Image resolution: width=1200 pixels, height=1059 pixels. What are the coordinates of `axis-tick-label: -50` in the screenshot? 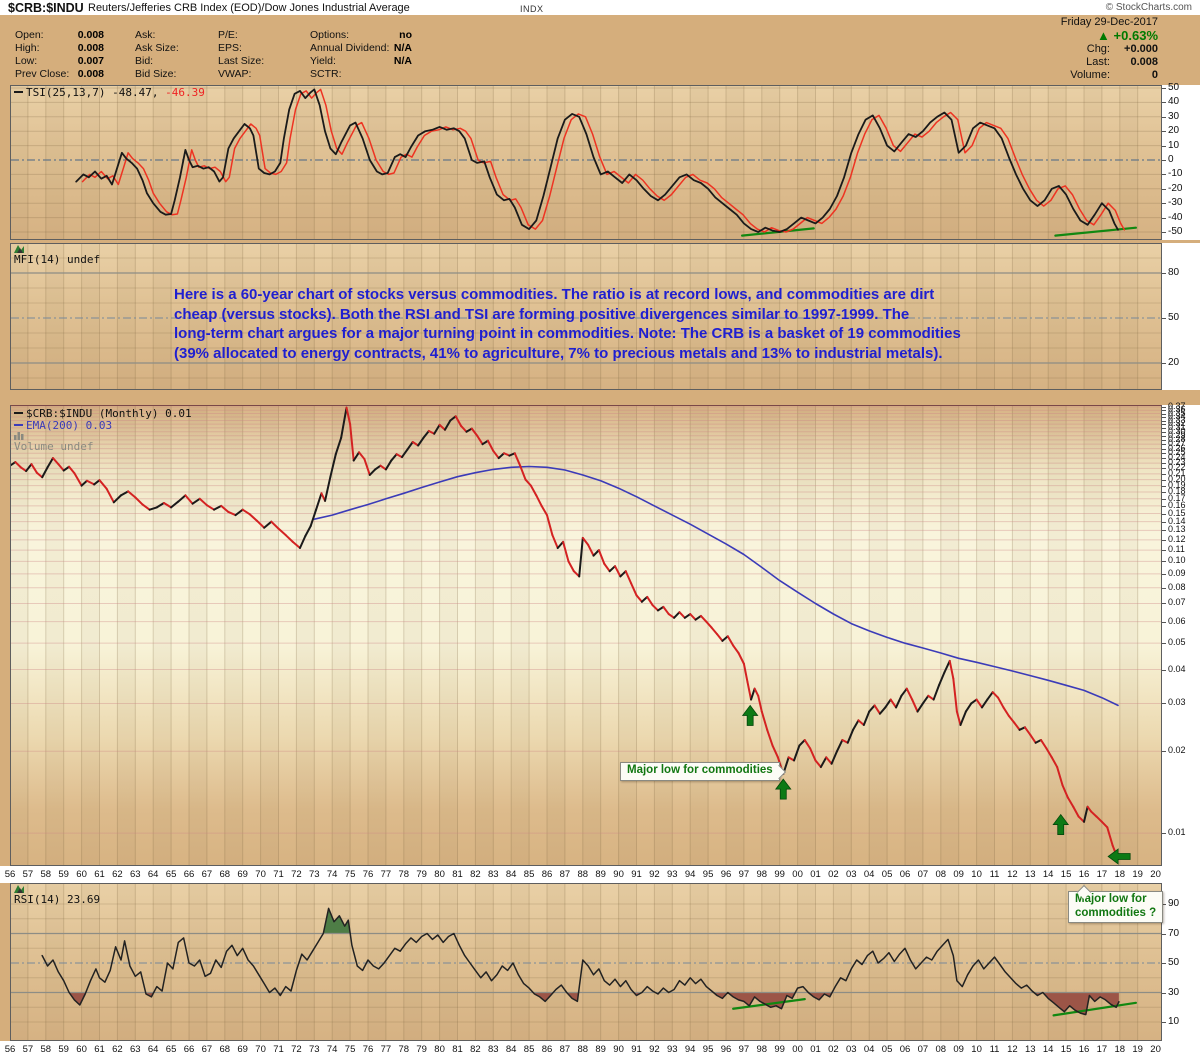 It's located at (1175, 231).